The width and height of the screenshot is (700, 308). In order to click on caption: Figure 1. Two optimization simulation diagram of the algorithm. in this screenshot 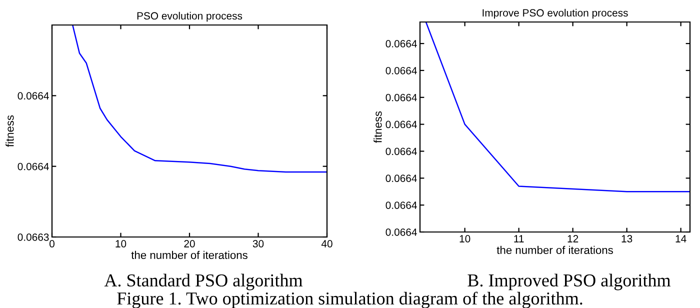, I will do `click(349, 300)`.